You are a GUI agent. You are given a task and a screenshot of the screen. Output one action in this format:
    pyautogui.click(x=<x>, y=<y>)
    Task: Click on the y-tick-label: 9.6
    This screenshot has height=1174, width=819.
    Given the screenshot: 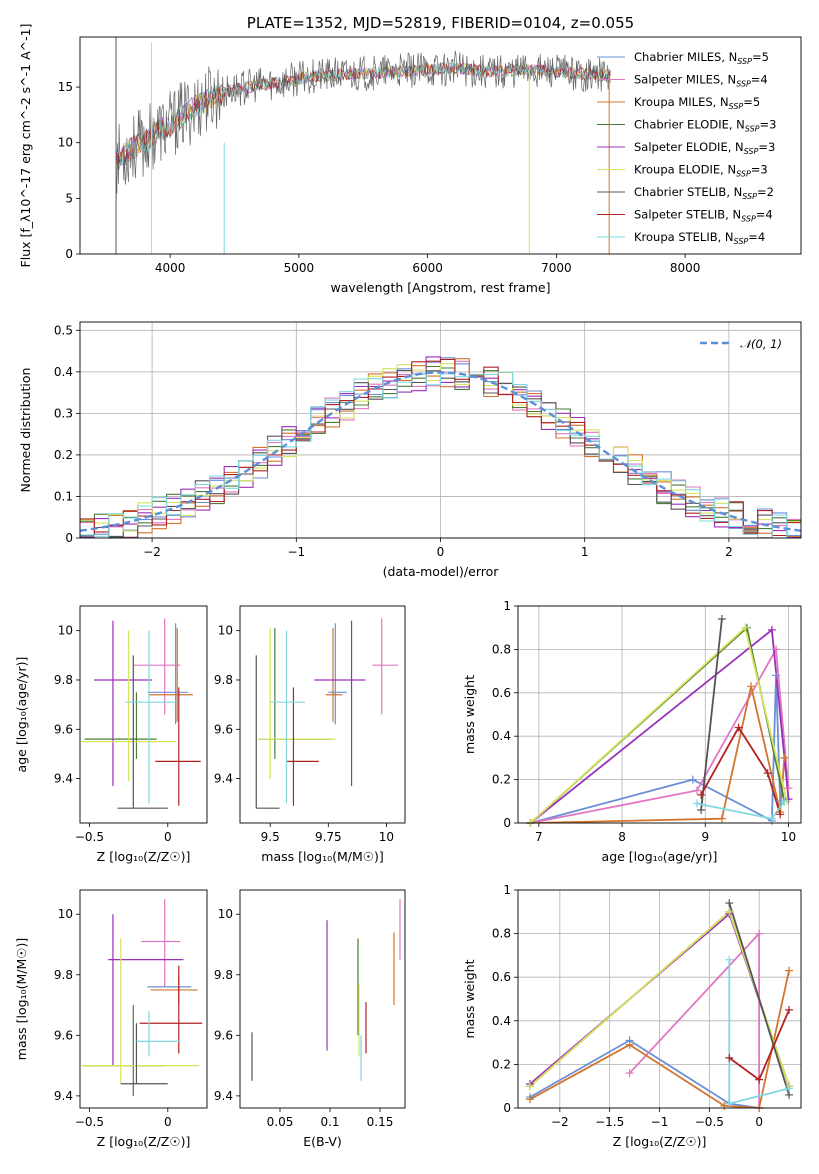 What is the action you would take?
    pyautogui.click(x=223, y=729)
    